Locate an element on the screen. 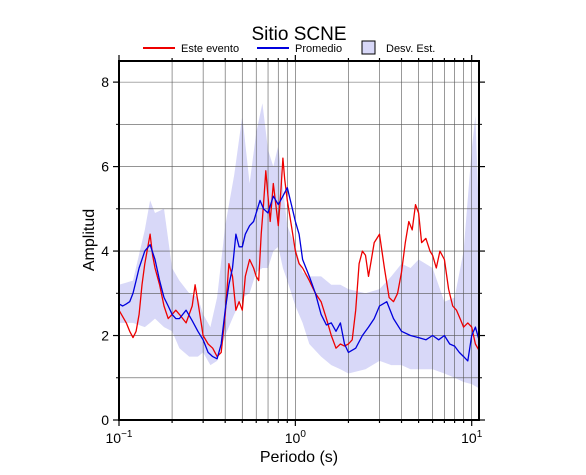  x-tick-label: 10⁰ is located at coordinates (296, 437).